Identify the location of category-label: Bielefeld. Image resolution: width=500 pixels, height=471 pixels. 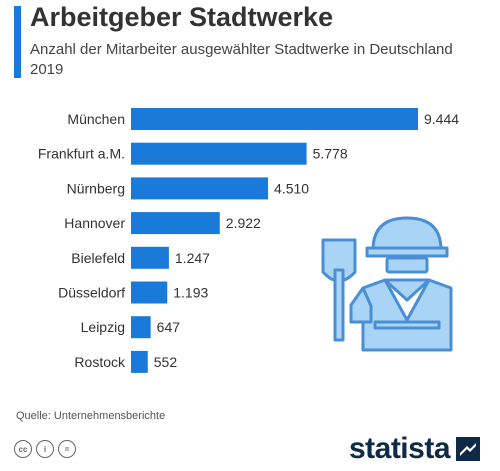
(98, 258).